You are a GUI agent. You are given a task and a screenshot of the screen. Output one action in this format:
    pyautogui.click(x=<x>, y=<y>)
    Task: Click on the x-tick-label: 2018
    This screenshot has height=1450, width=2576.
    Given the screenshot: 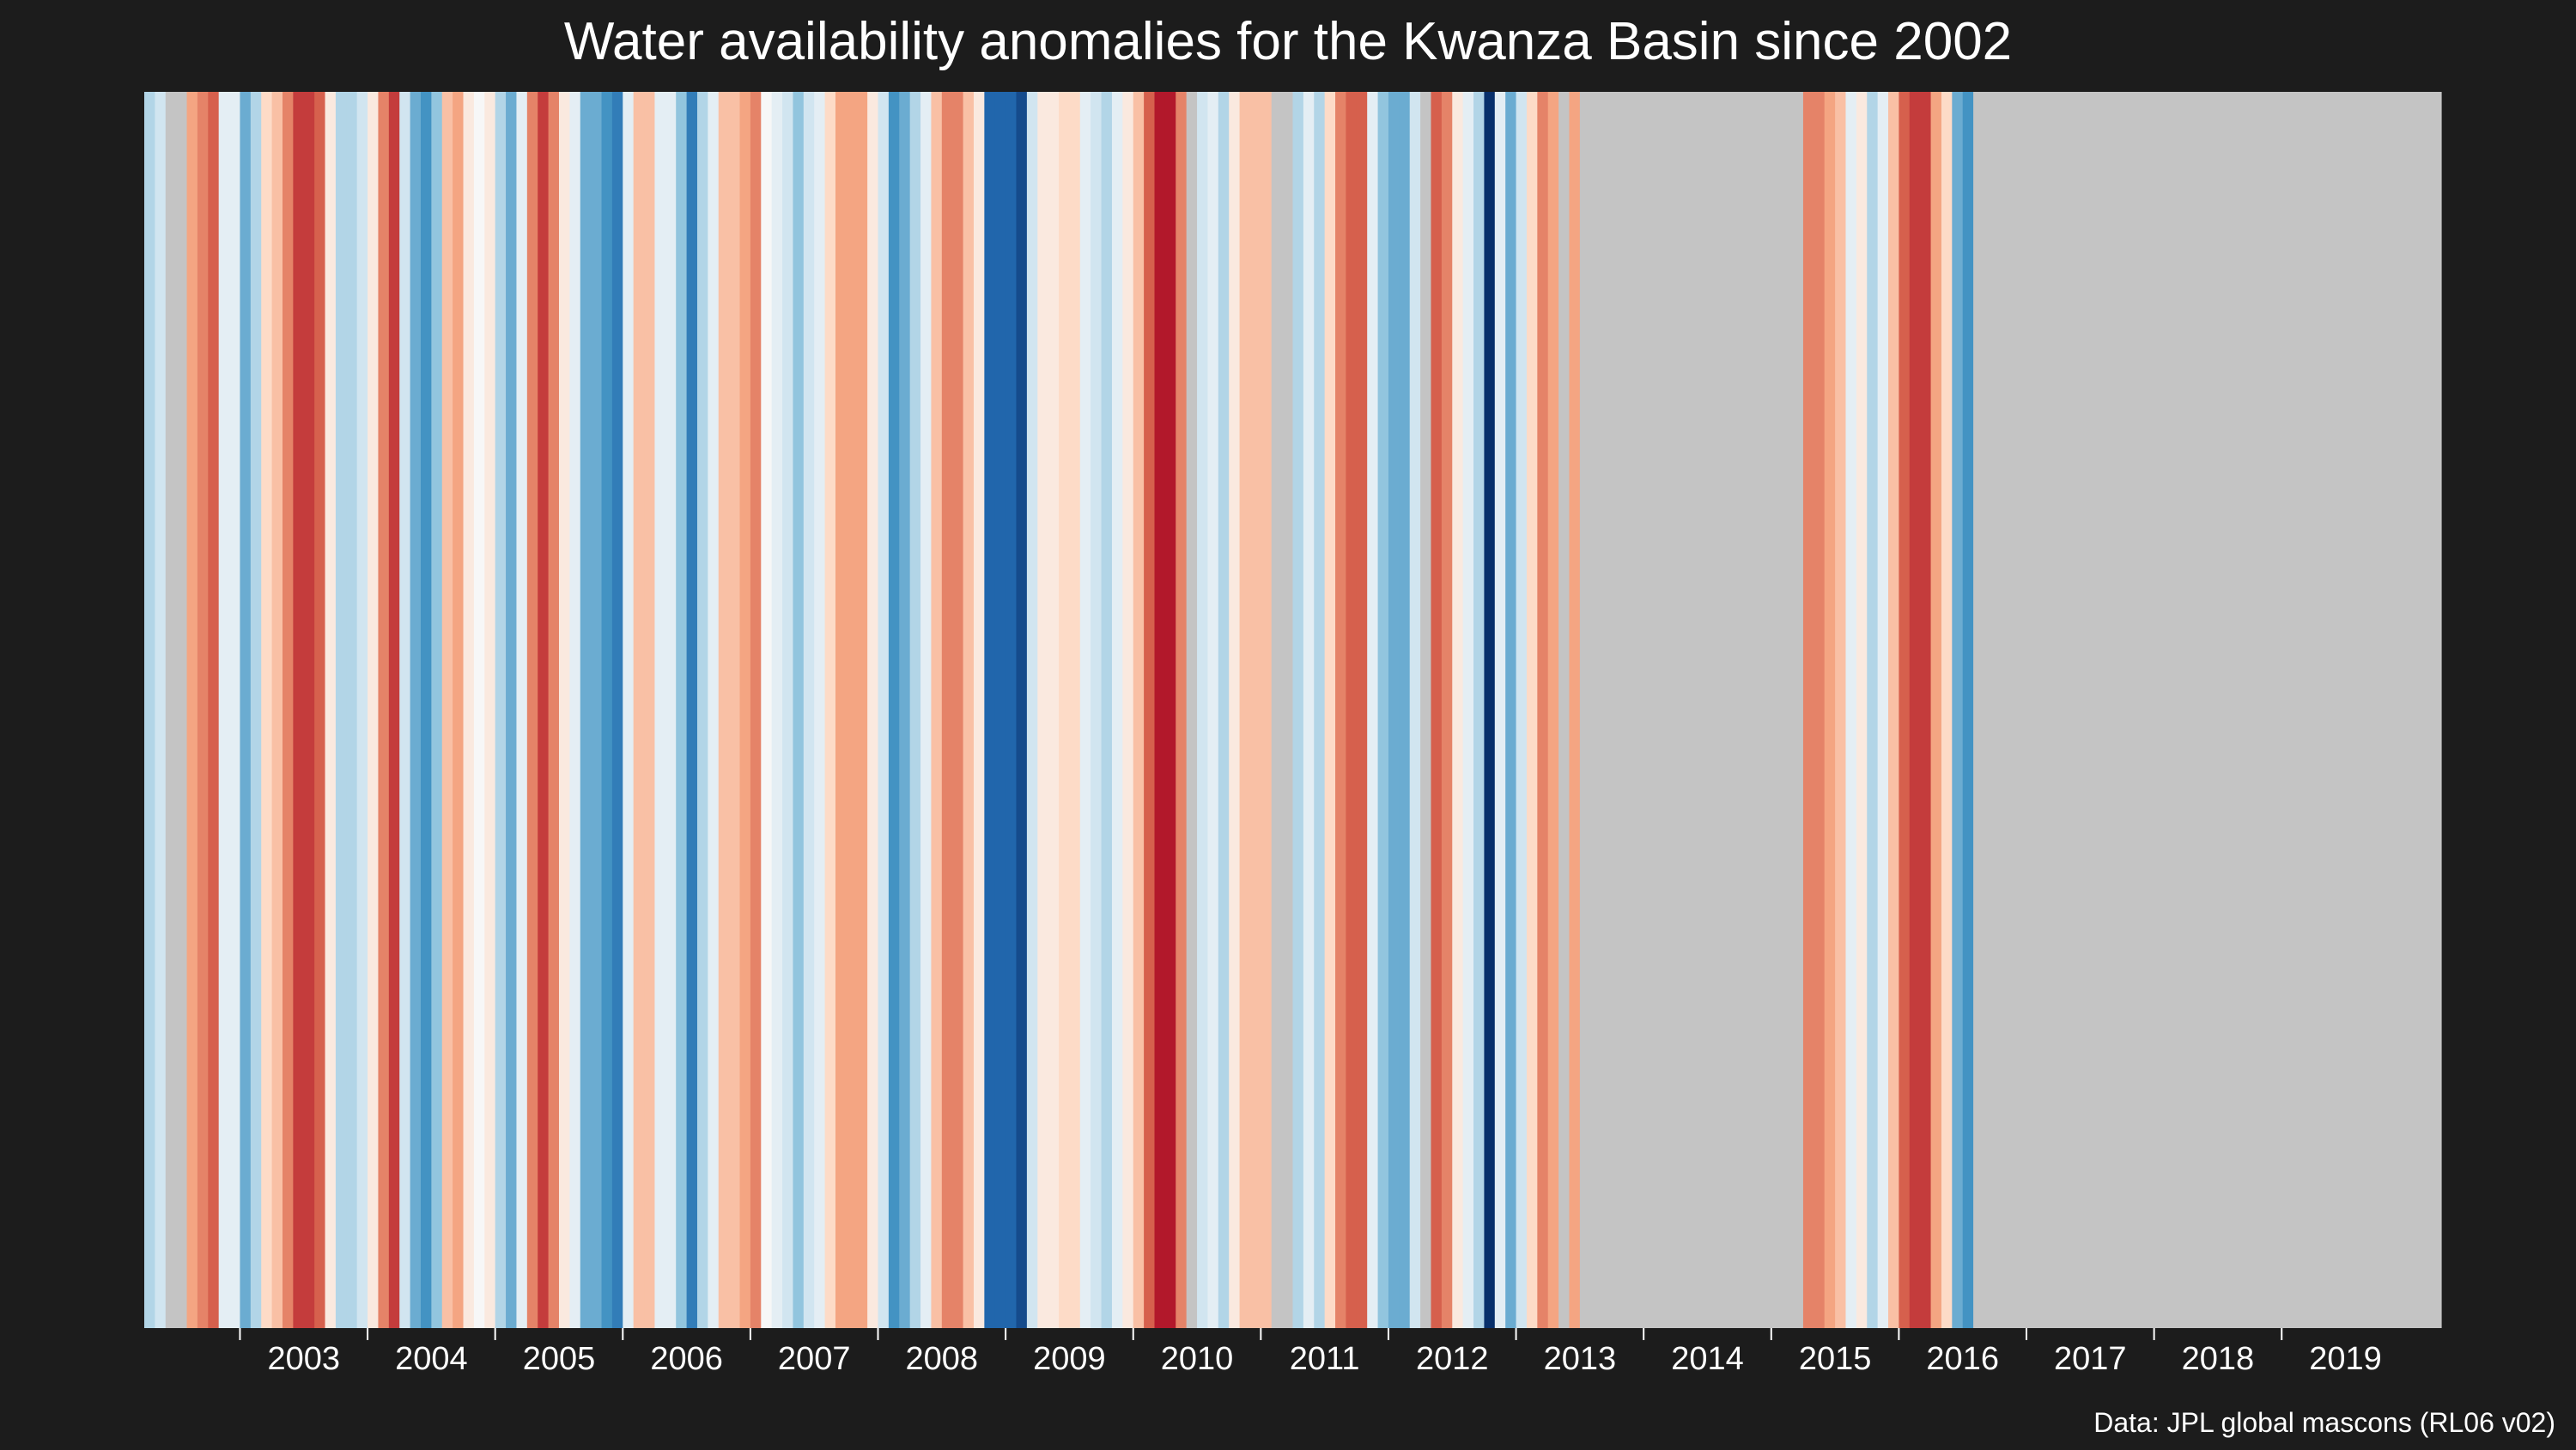 What is the action you would take?
    pyautogui.click(x=2218, y=1359)
    